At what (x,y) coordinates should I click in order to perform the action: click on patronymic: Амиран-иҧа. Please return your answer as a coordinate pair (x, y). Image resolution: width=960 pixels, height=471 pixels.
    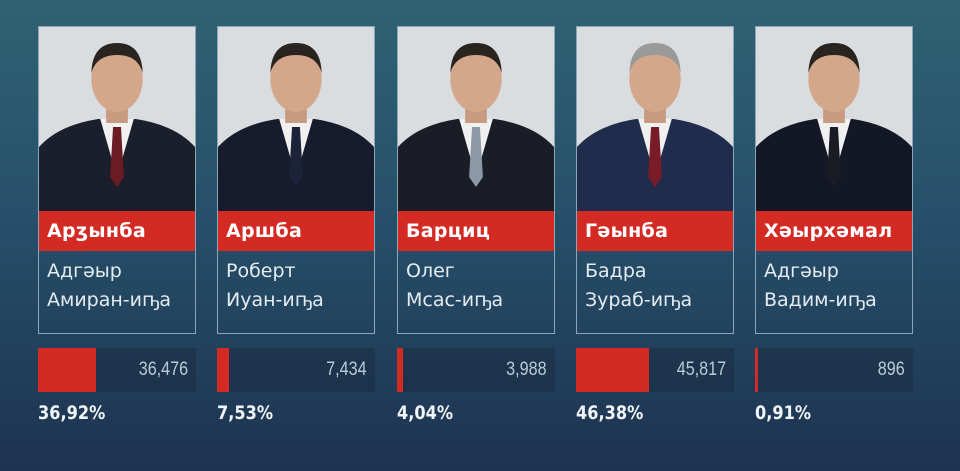
    Looking at the image, I should click on (109, 300).